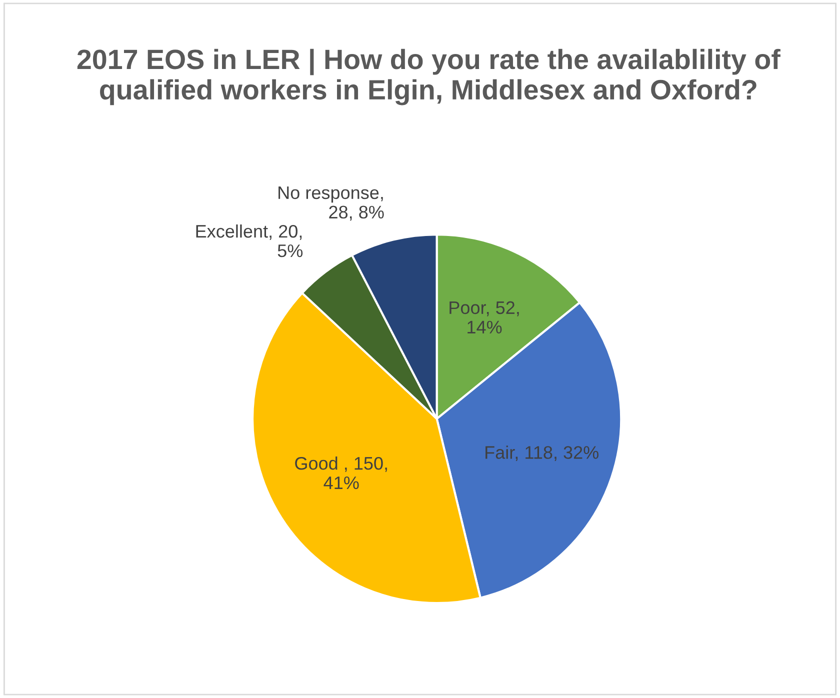 This screenshot has height=698, width=840. I want to click on data-label: No response, 28, 8%, so click(331, 203).